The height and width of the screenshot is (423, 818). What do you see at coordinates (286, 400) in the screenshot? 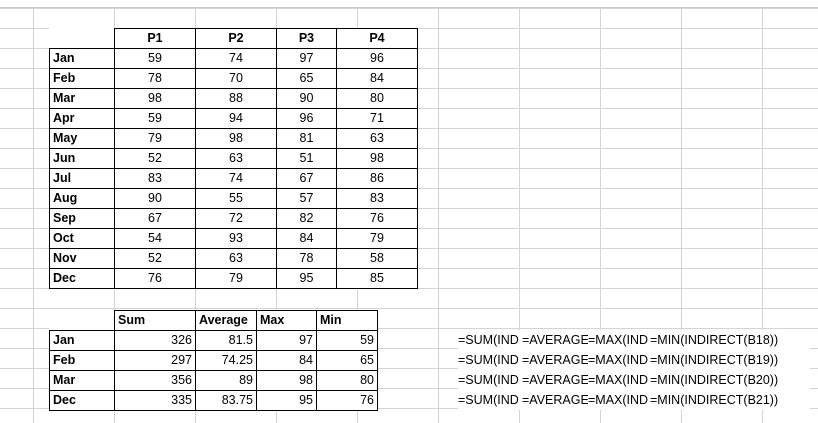
I see `max-cell: 95` at bounding box center [286, 400].